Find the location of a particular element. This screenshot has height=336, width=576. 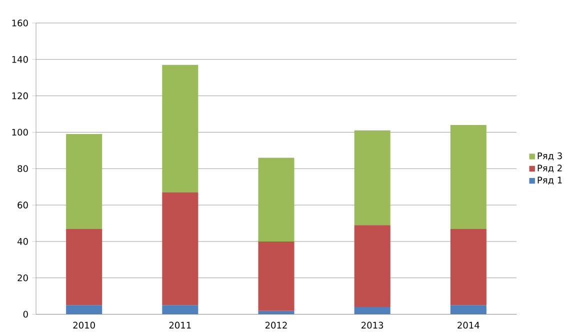

y-tick-label: 20 is located at coordinates (23, 278).